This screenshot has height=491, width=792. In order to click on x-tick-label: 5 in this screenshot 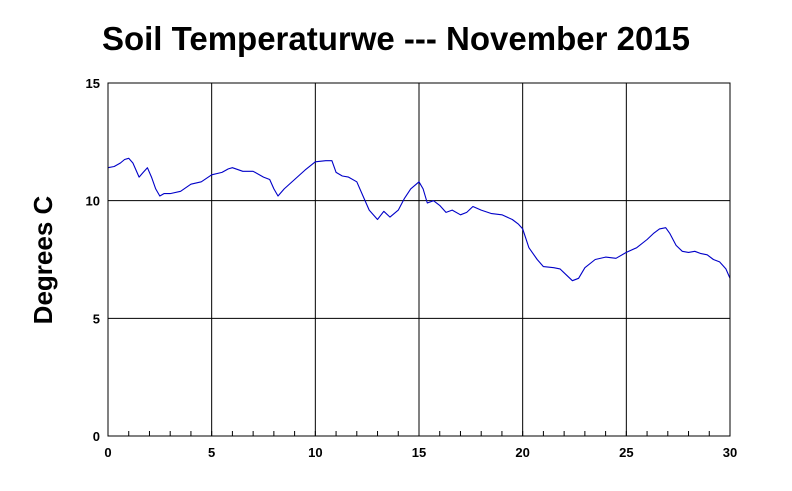, I will do `click(211, 452)`.